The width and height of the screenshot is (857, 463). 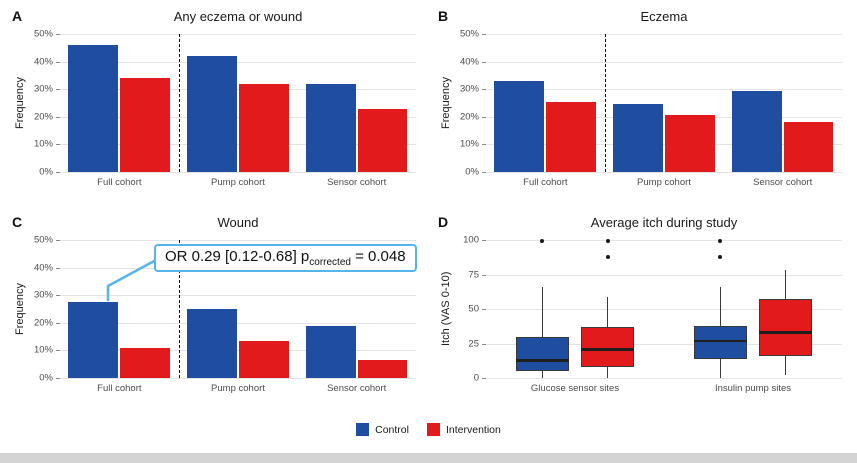 What do you see at coordinates (542, 354) in the screenshot?
I see `box-control-glucose-sensor-sites` at bounding box center [542, 354].